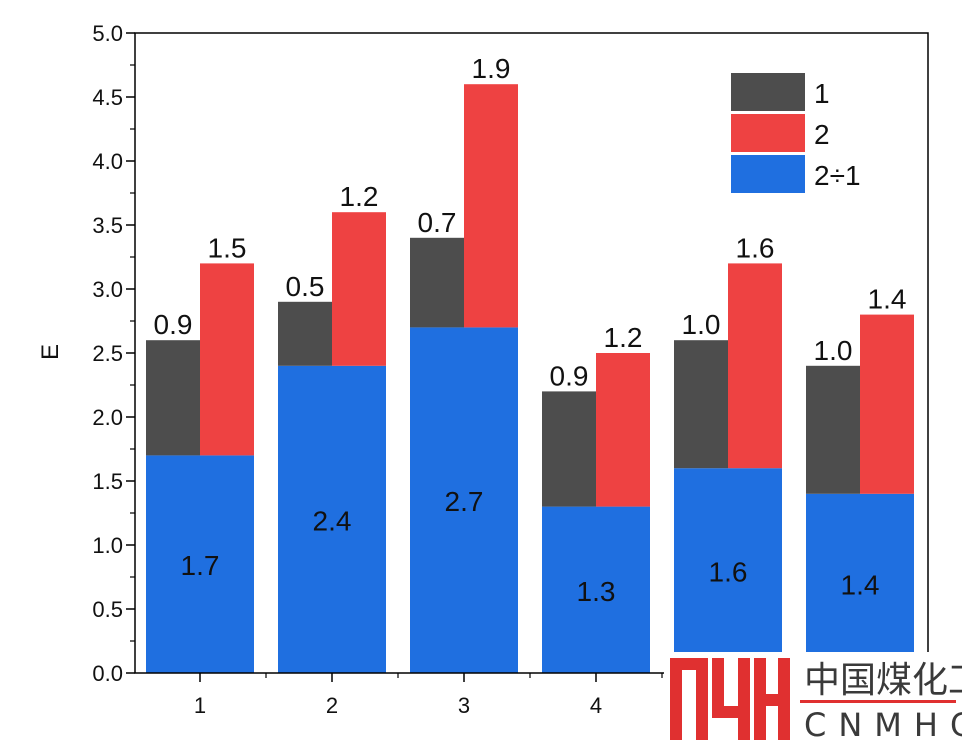 The width and height of the screenshot is (962, 746). What do you see at coordinates (437, 222) in the screenshot?
I see `bar-label-series1-3: 0.7` at bounding box center [437, 222].